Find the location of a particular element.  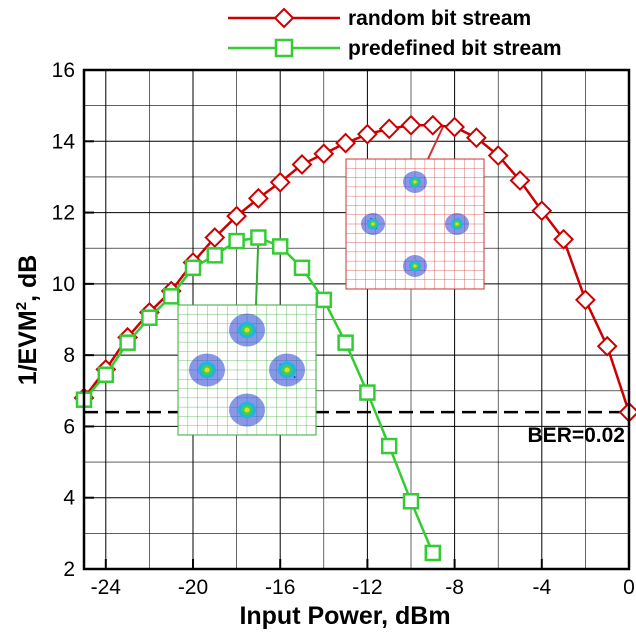

legend-marker-random is located at coordinates (284, 18).